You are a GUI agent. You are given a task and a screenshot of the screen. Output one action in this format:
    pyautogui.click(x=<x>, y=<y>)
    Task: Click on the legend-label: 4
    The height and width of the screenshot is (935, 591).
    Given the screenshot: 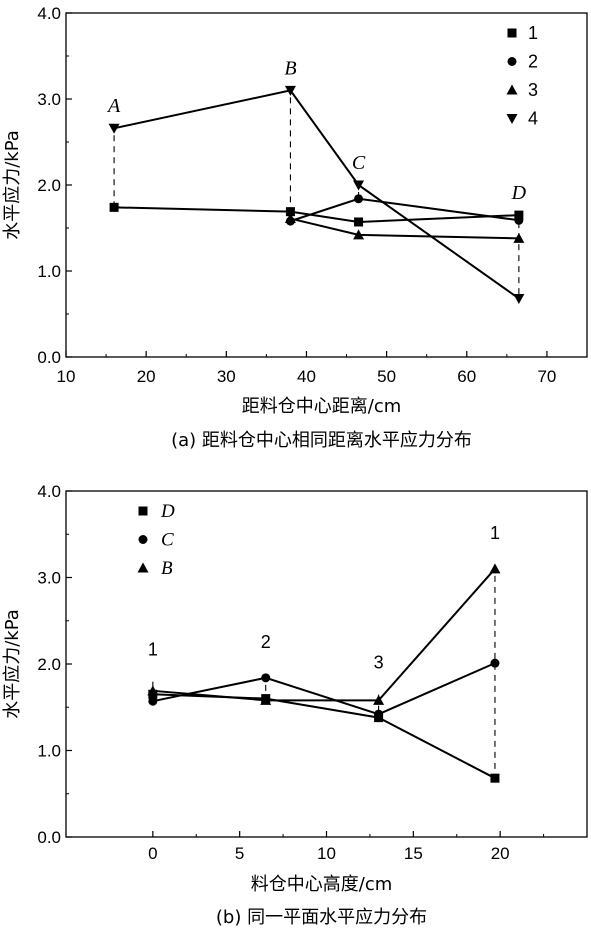 What is the action you would take?
    pyautogui.click(x=533, y=119)
    